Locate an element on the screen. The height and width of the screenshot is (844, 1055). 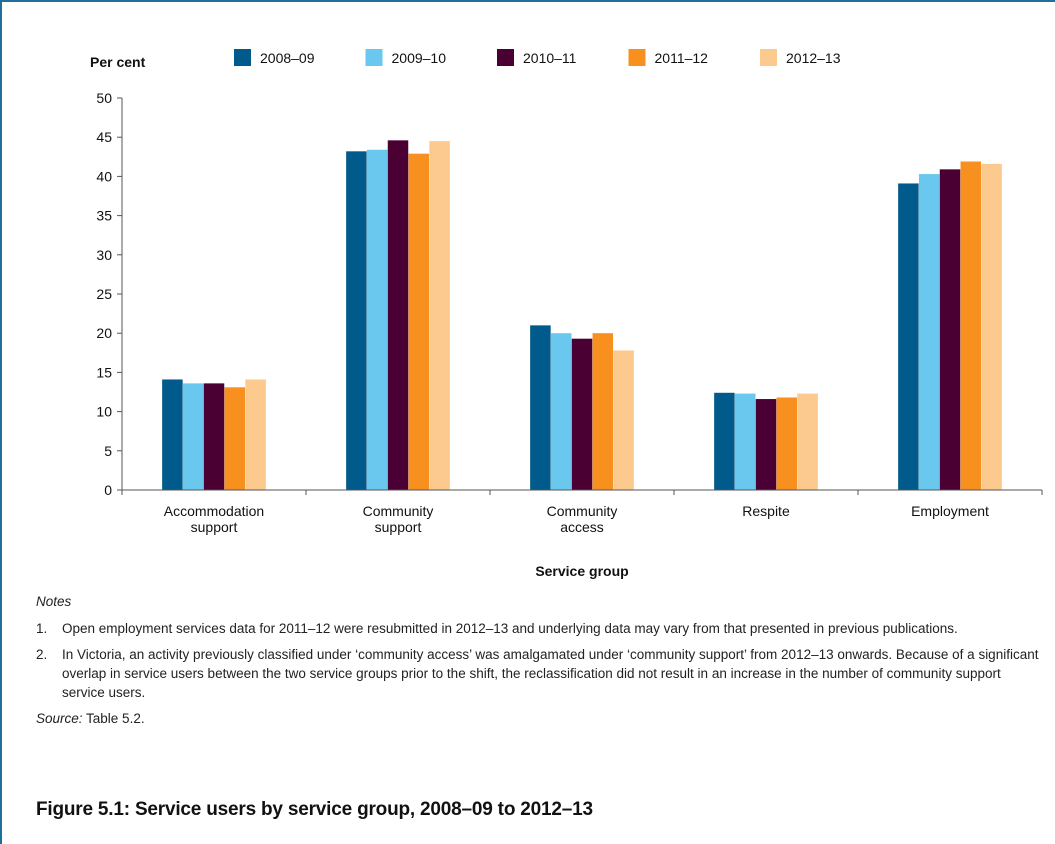
x-category-label: access is located at coordinates (582, 527).